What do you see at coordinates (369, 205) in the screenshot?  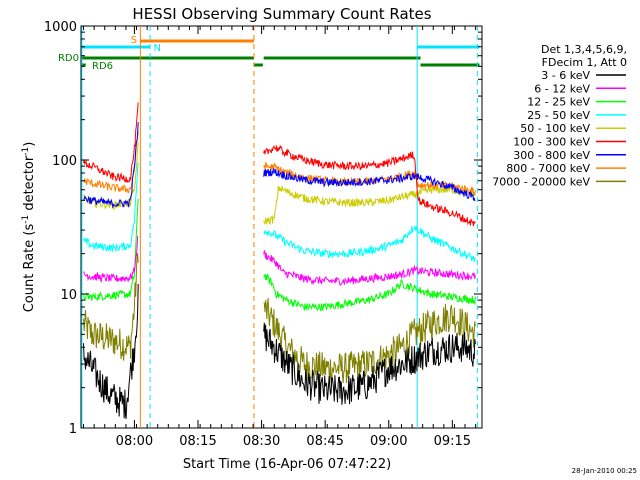 I see `series-line-4-post` at bounding box center [369, 205].